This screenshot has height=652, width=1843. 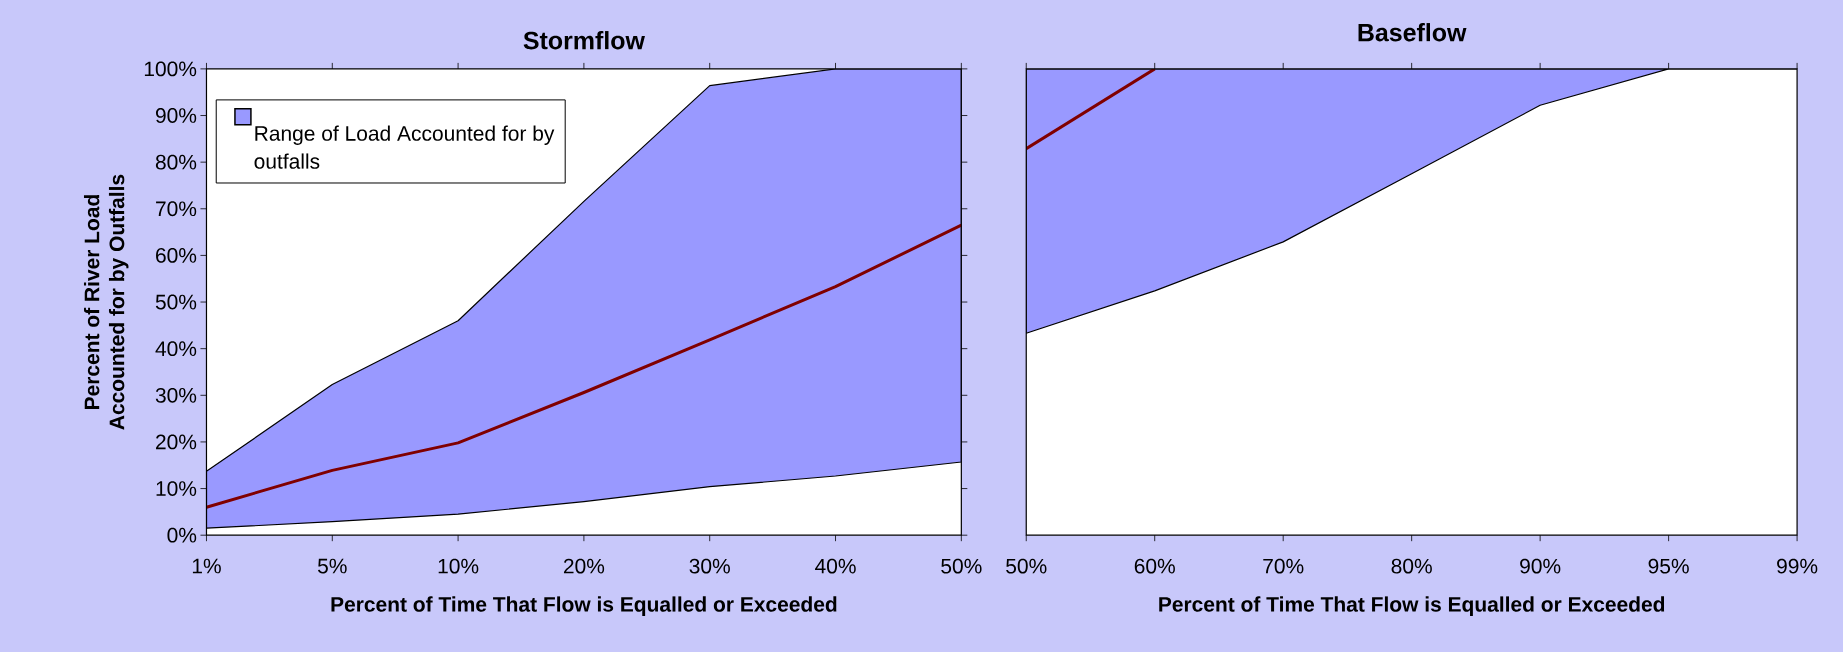 What do you see at coordinates (176, 255) in the screenshot?
I see `y-tick-label: 60%` at bounding box center [176, 255].